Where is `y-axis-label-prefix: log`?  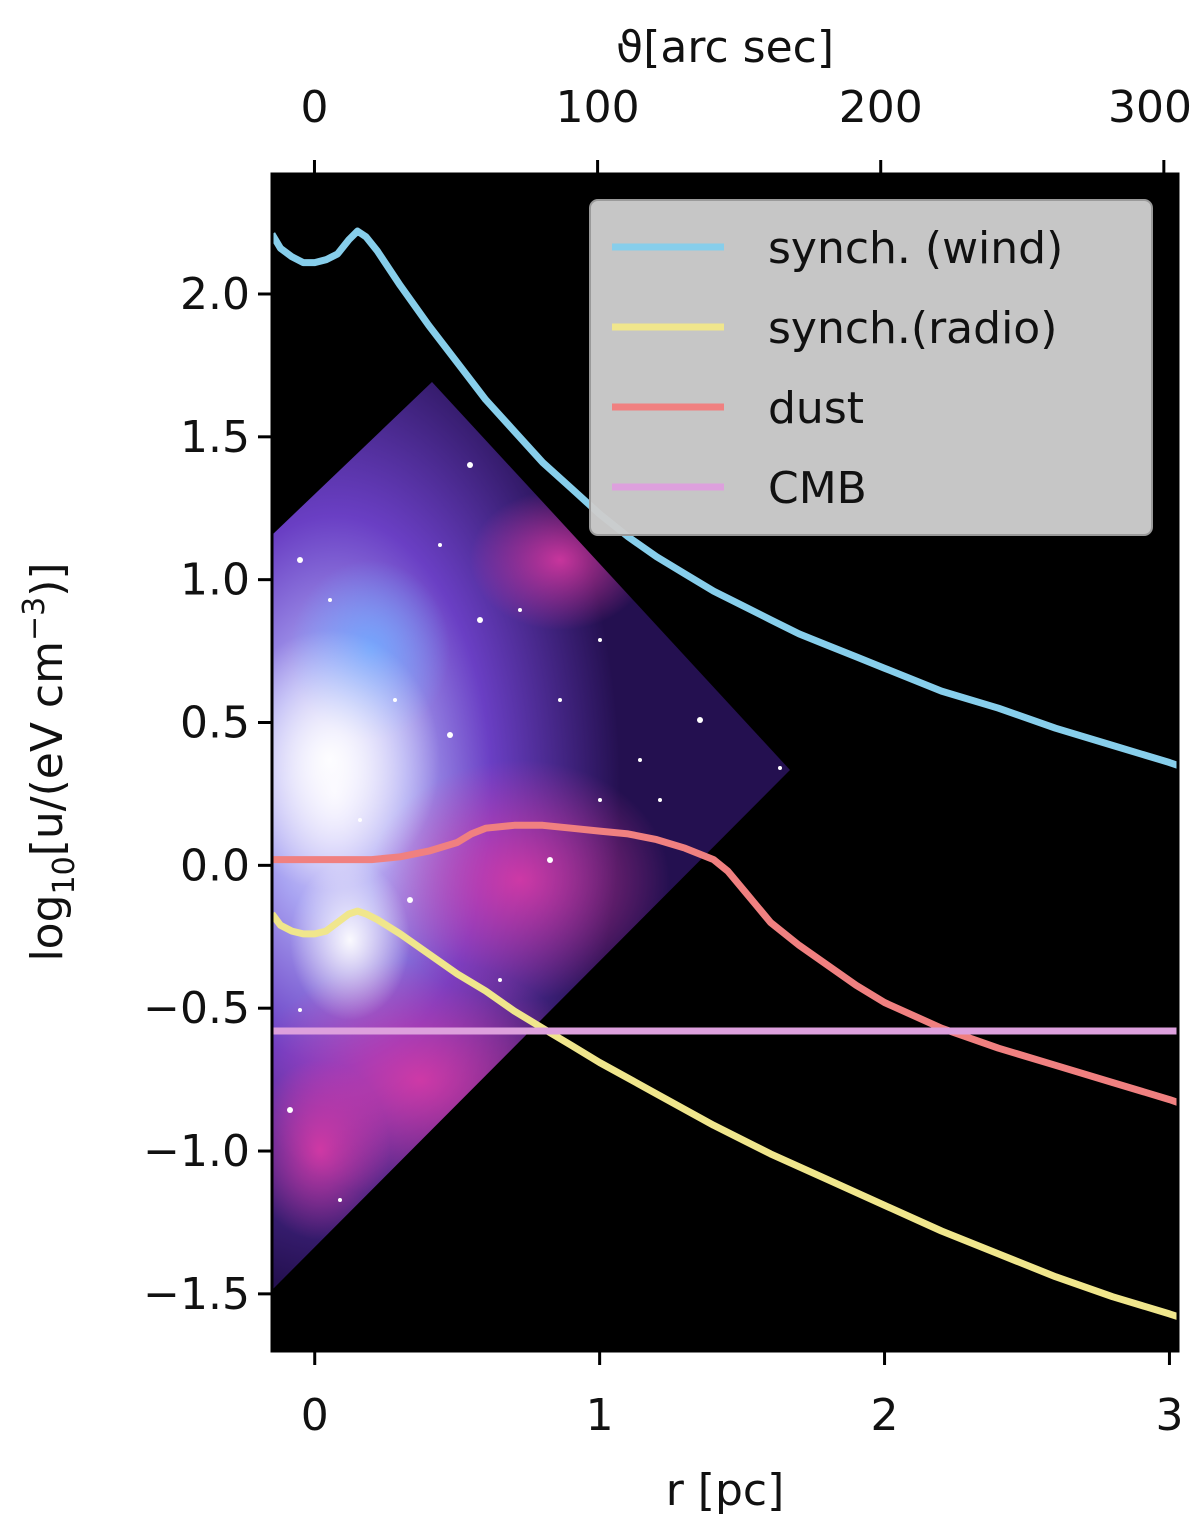
y-axis-label-prefix: log is located at coordinates (47, 927).